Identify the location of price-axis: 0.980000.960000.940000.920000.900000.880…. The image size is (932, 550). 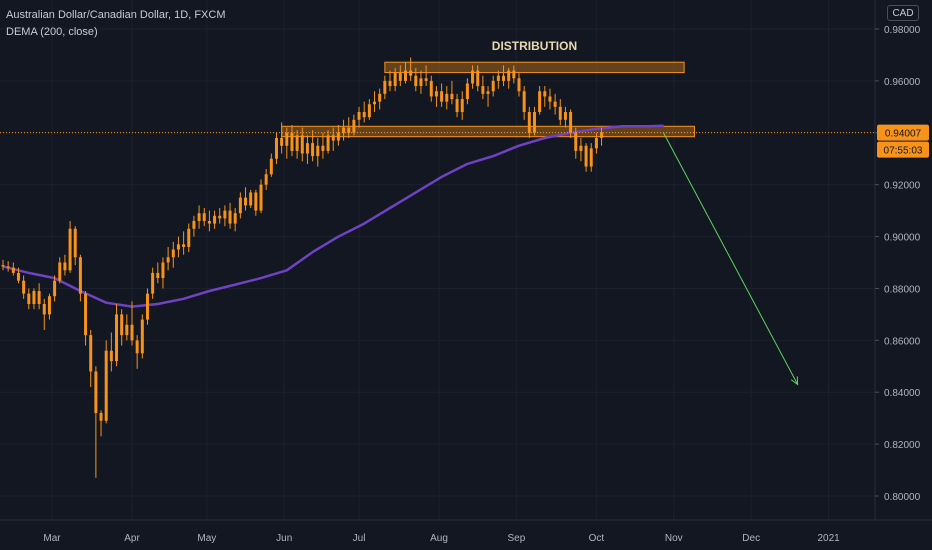
(902, 264).